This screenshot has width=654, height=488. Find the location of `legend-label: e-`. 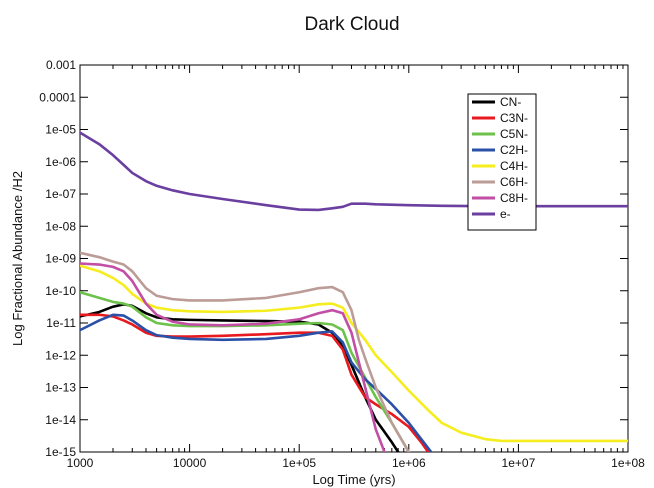

legend-label: e- is located at coordinates (505, 214).